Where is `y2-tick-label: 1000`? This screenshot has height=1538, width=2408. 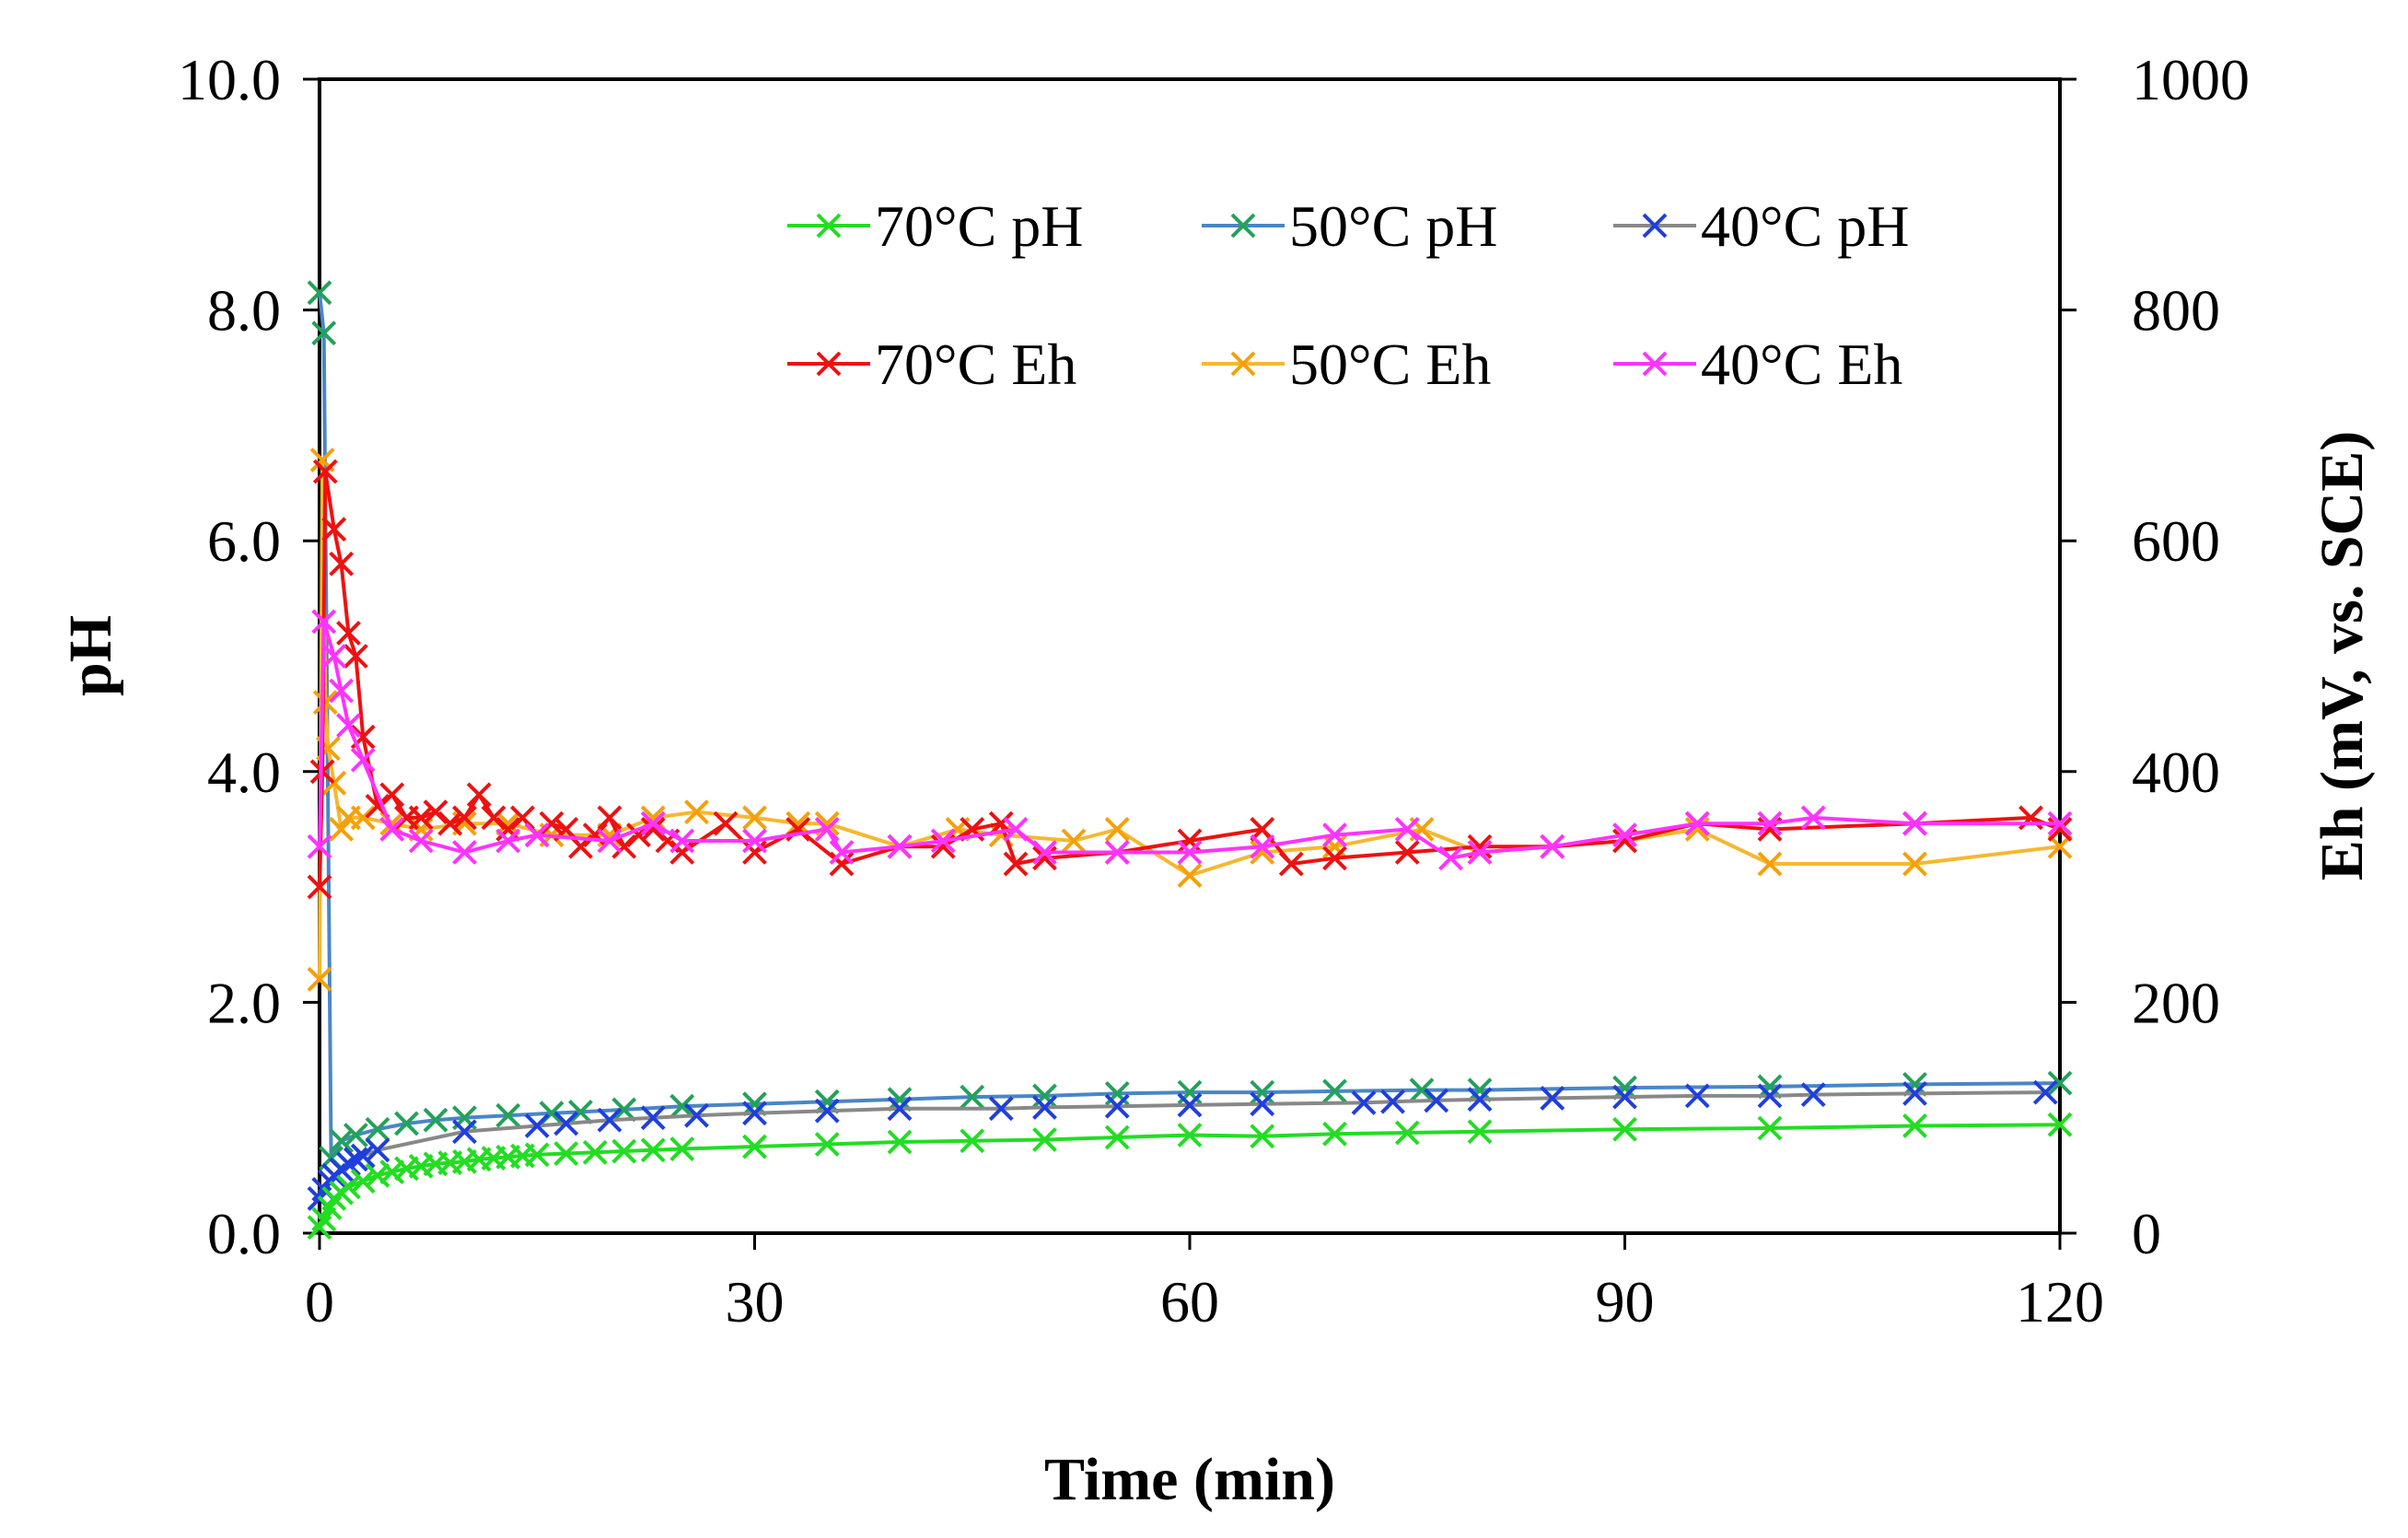 y2-tick-label: 1000 is located at coordinates (2191, 80).